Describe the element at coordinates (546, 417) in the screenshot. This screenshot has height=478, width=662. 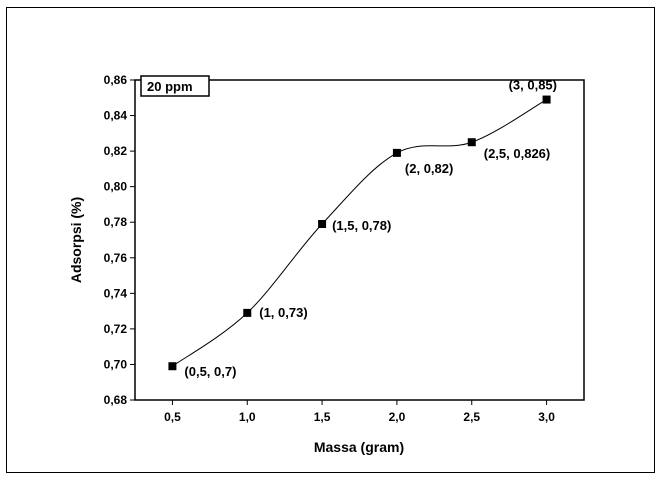
I see `x-tick-label: 3,0` at that location.